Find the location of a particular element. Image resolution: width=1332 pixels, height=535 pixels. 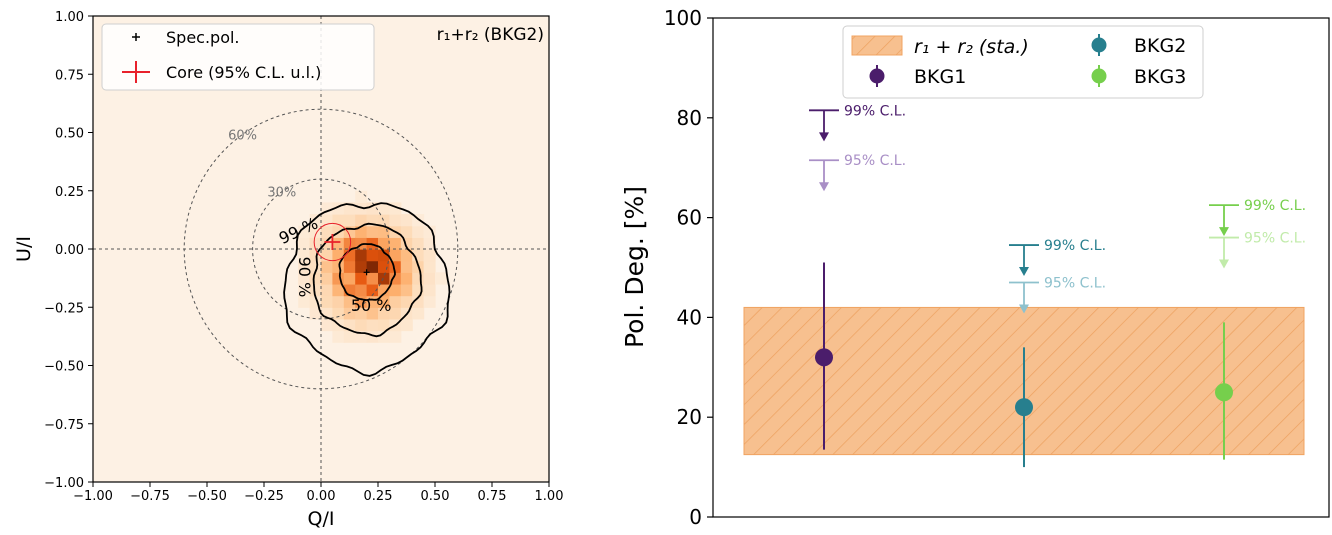

left-legend-box is located at coordinates (238, 57).